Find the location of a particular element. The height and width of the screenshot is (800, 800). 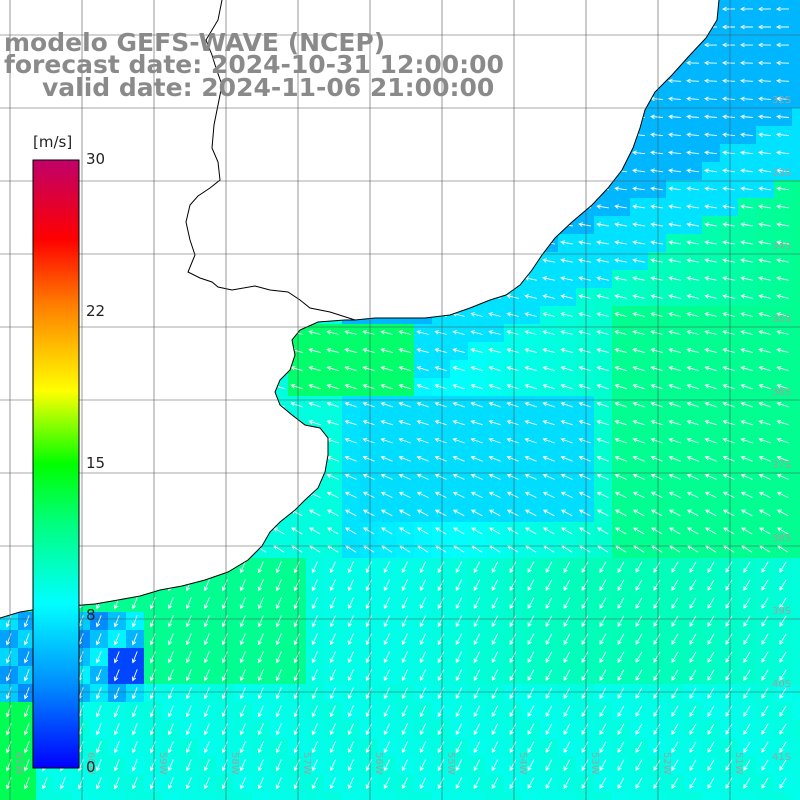

colorbar-tick-8: 8 is located at coordinates (91, 615).